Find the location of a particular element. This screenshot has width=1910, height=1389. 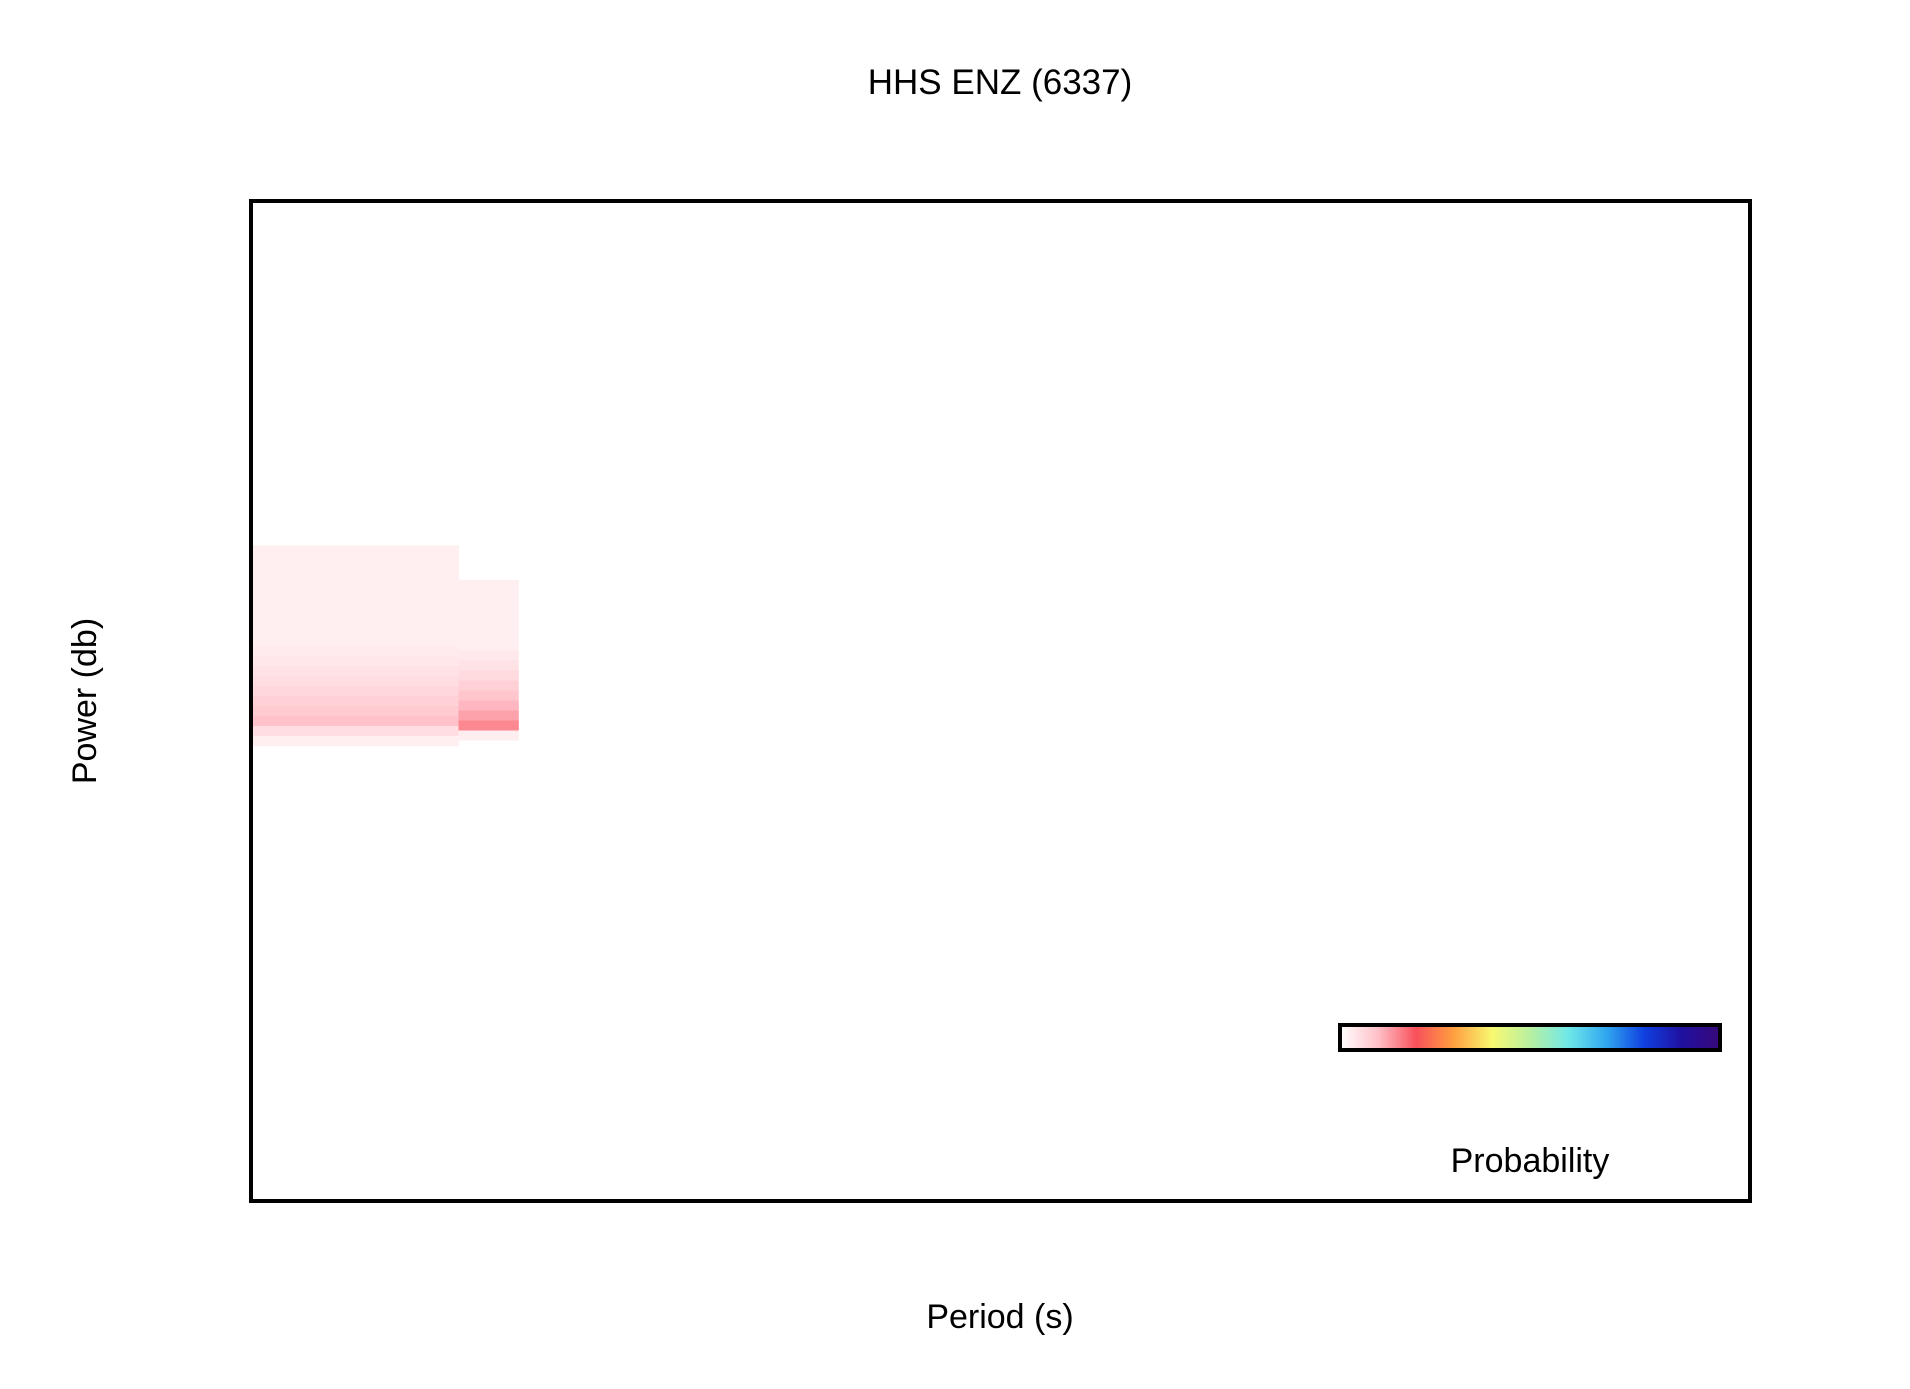

chart-title: HHS ENZ (6337) is located at coordinates (1000, 82).